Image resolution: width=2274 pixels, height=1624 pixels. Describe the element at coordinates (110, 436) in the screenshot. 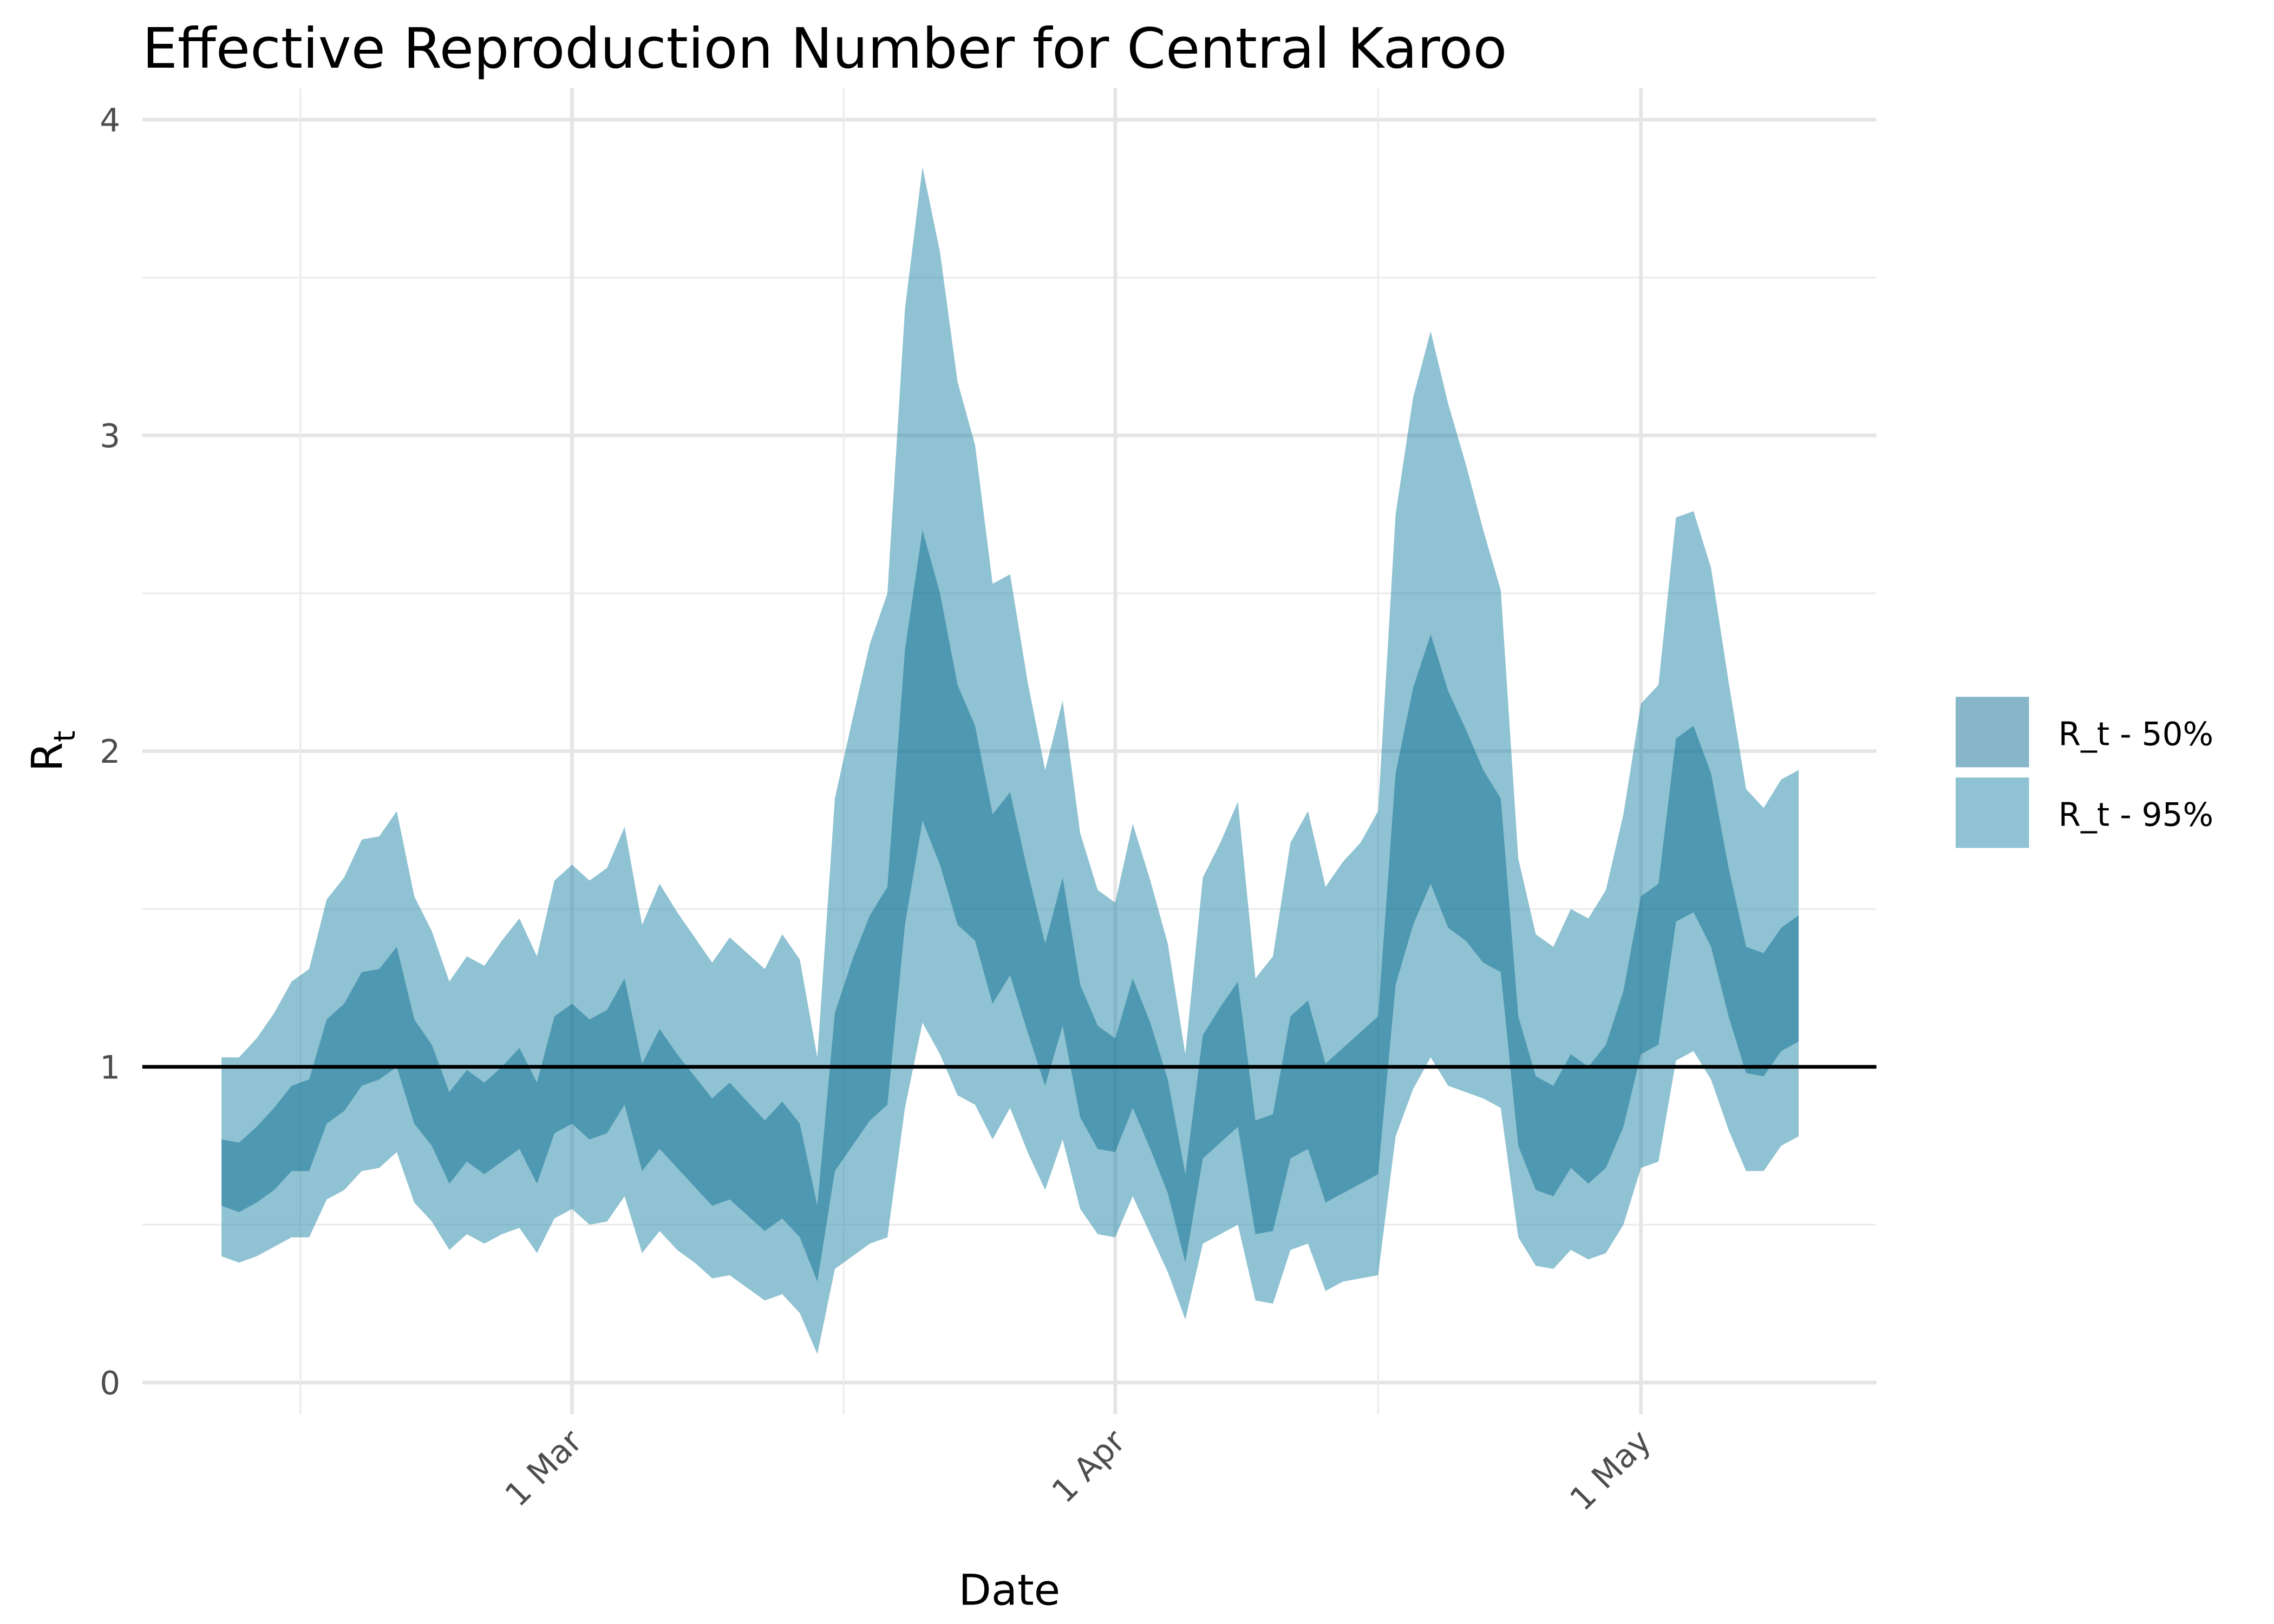

I see `y-tick-label: 3` at that location.